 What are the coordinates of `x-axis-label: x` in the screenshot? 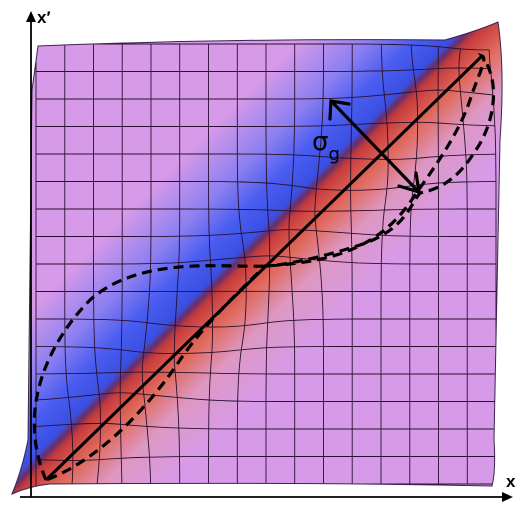 It's located at (511, 481).